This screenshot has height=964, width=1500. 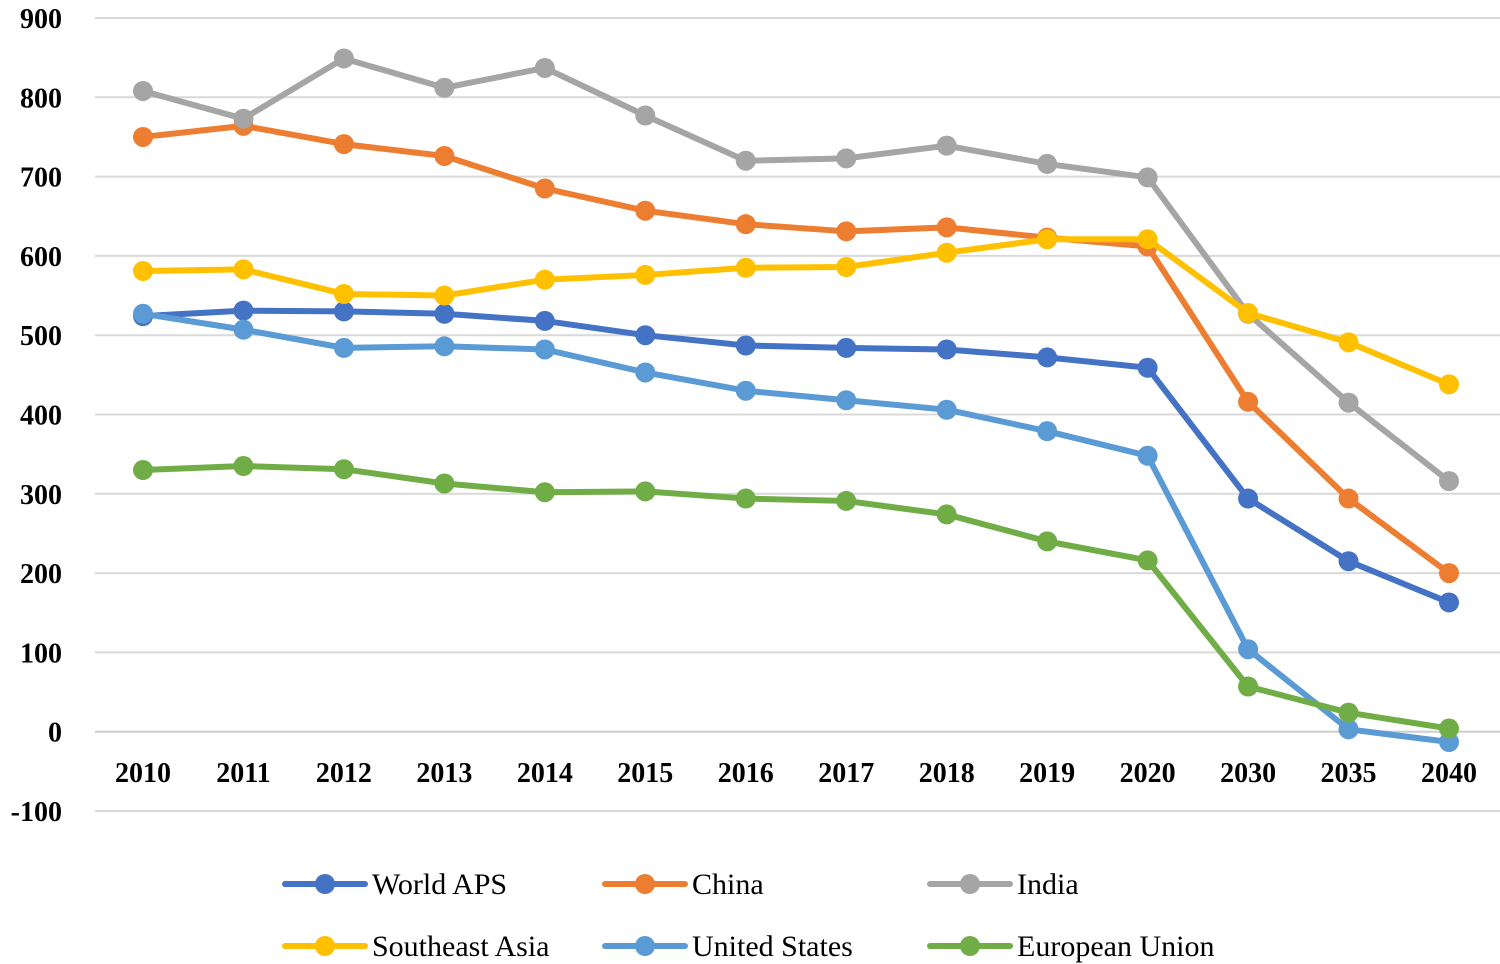 I want to click on legend-item: European Union, so click(x=1070, y=946).